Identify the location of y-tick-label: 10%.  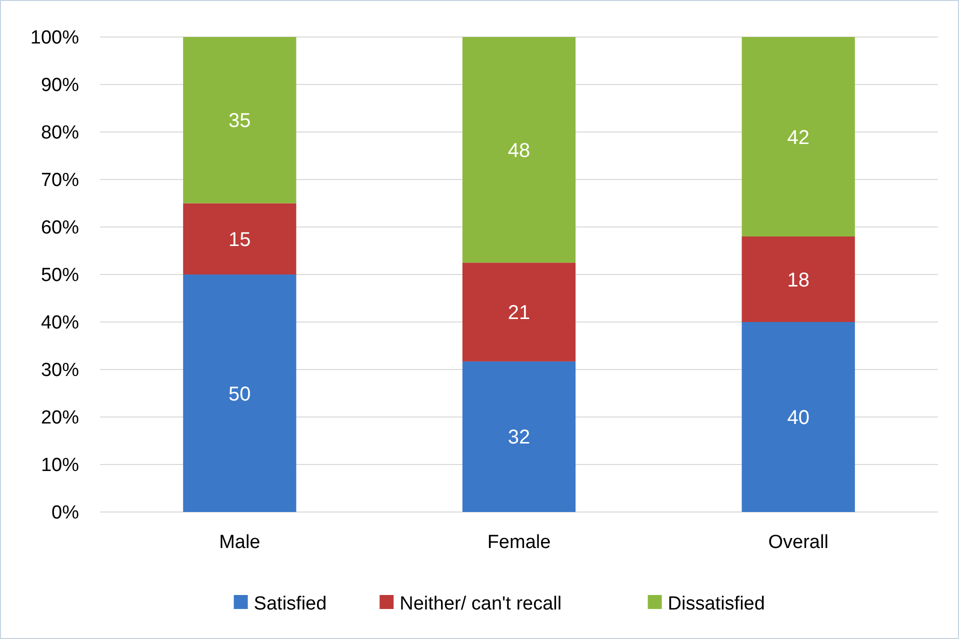
(60, 465).